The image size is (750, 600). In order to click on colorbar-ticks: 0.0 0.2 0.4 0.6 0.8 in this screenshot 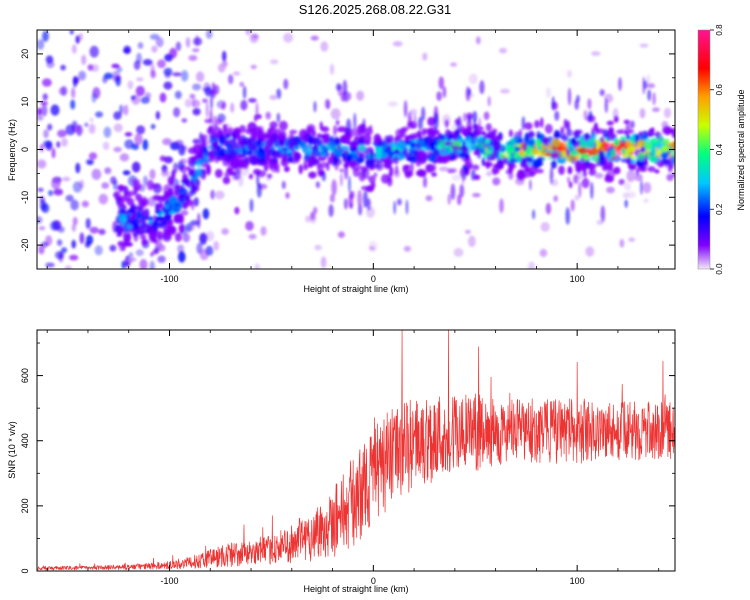, I will do `click(717, 149)`.